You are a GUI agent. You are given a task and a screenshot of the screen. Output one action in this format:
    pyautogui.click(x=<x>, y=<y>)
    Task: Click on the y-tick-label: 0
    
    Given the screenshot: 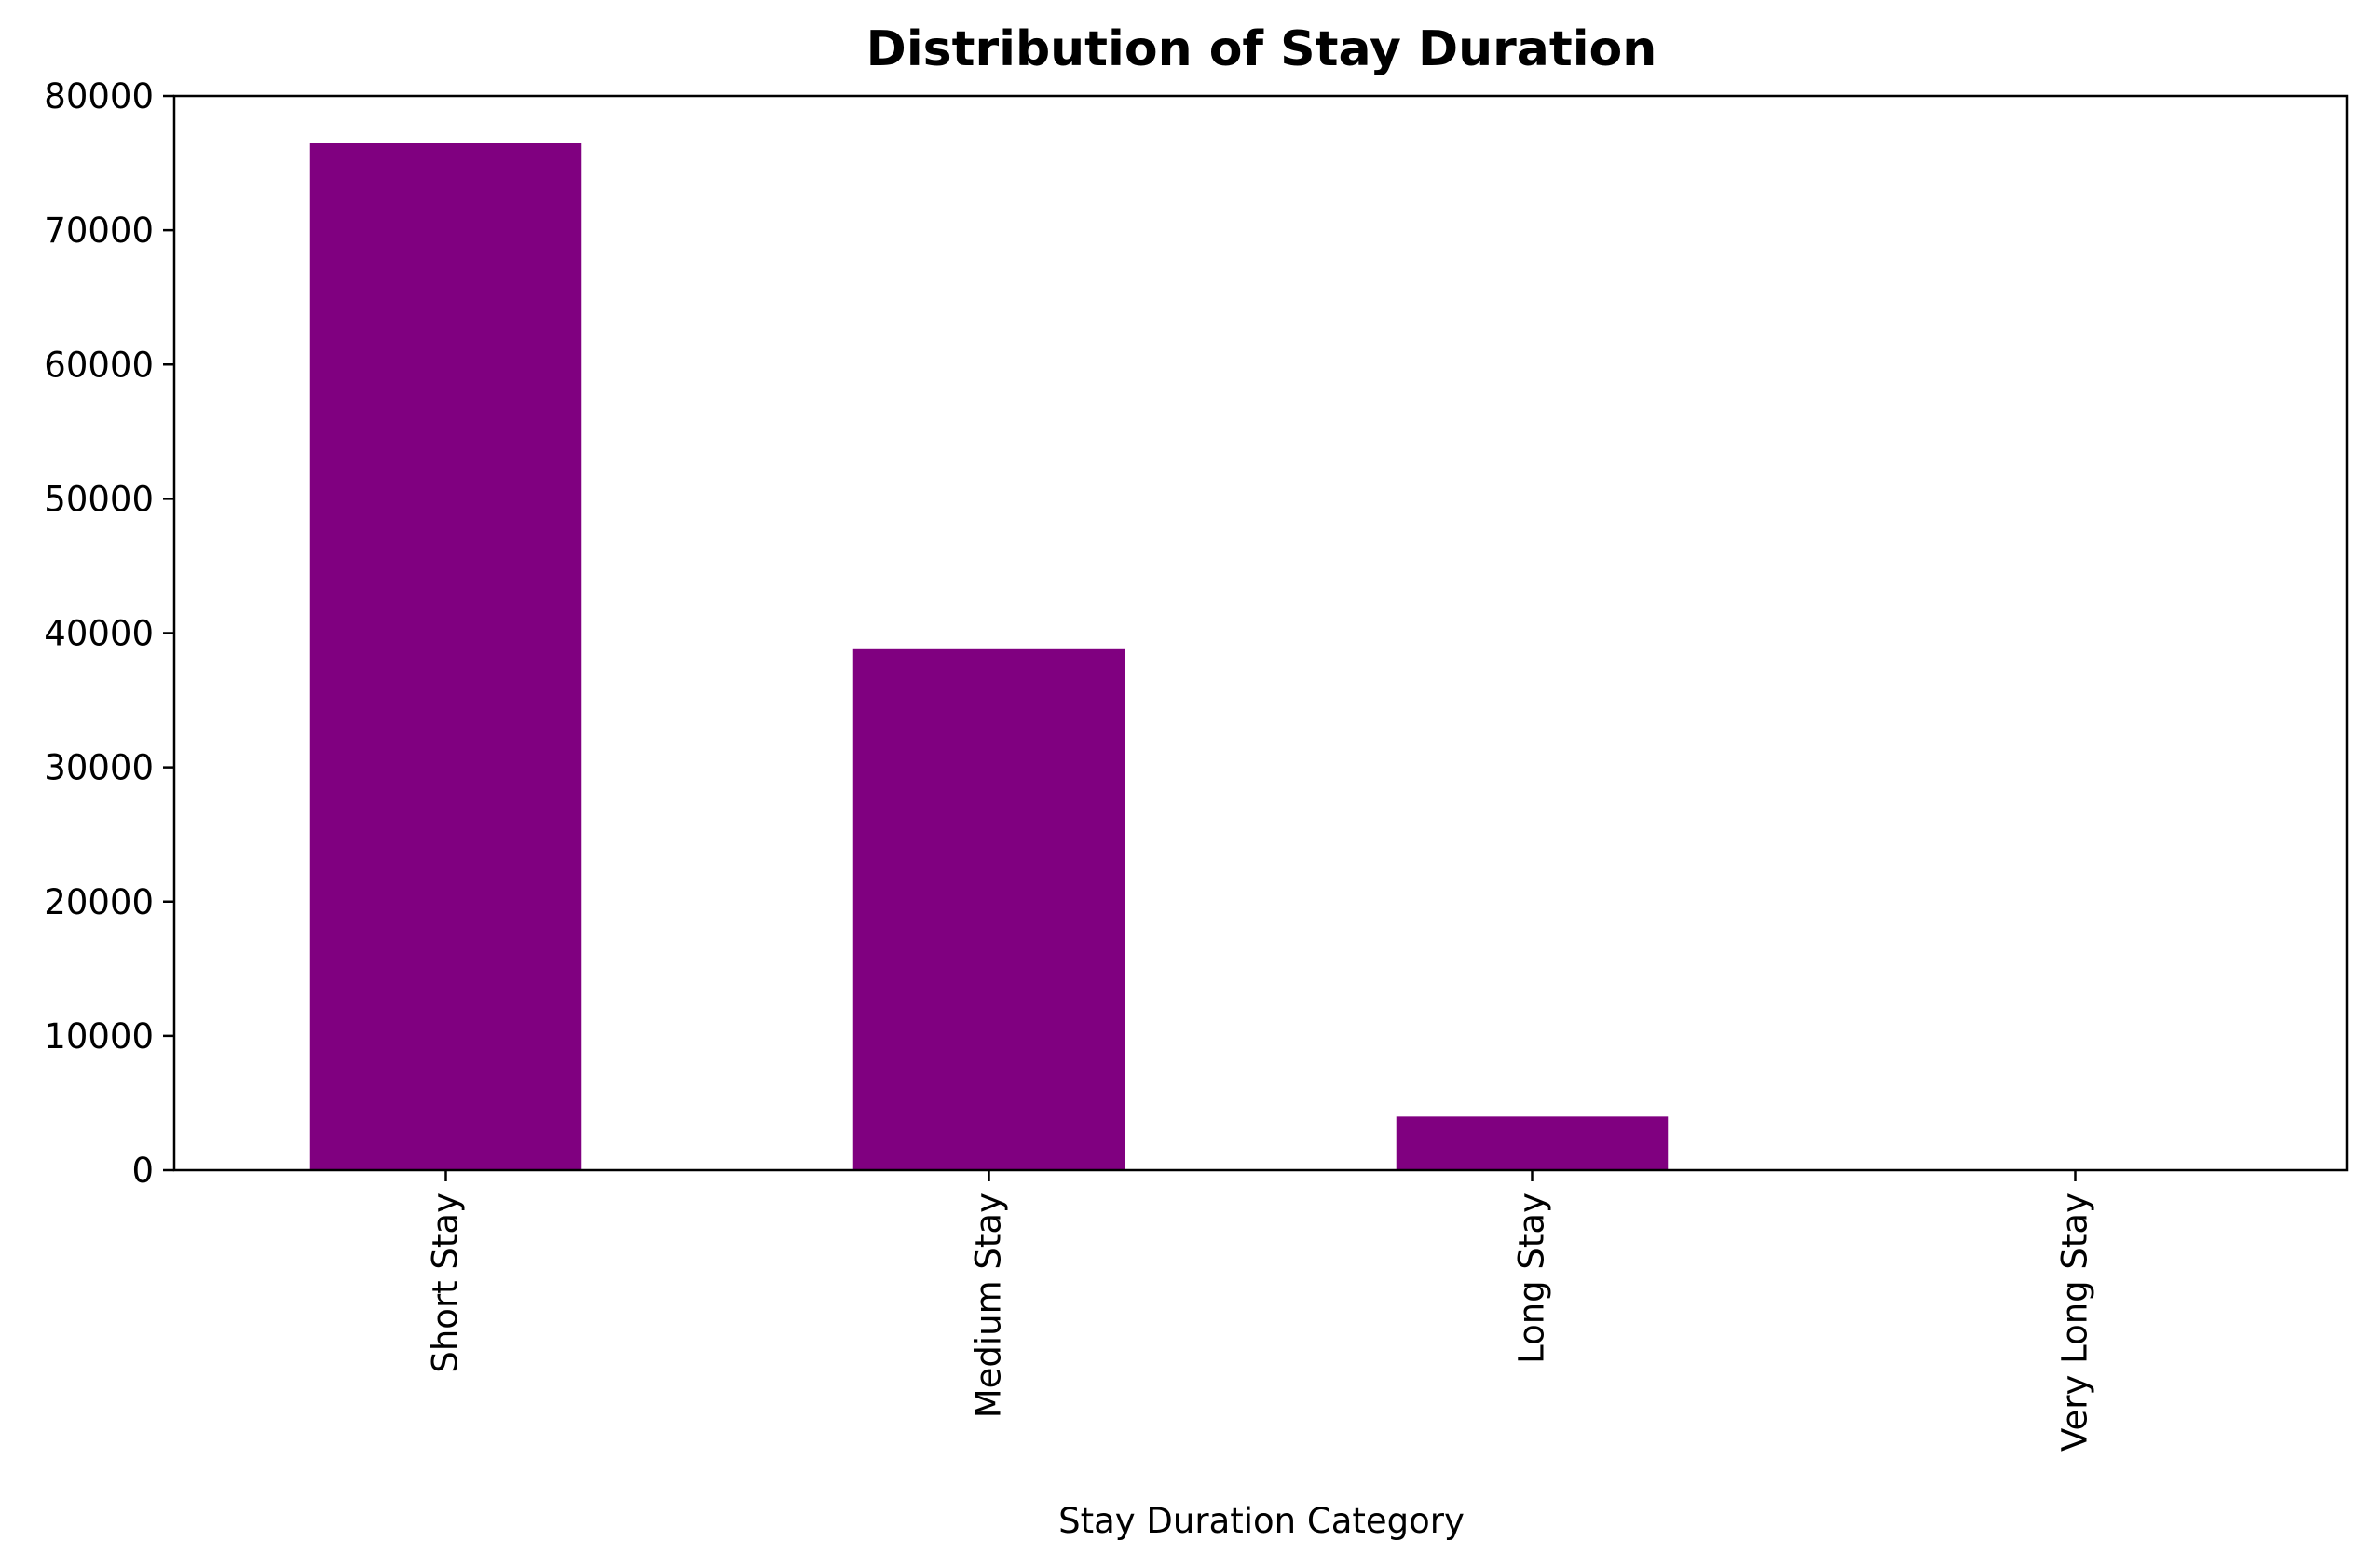 What is the action you would take?
    pyautogui.click(x=142, y=1171)
    